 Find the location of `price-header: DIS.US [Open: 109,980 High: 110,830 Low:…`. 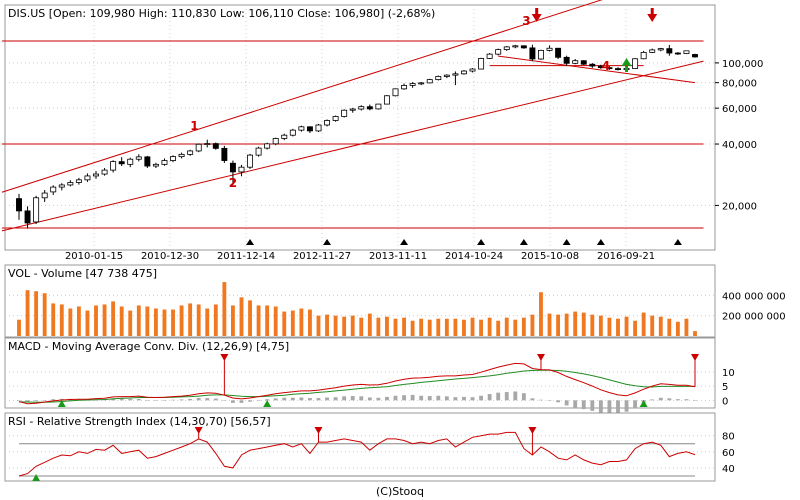

price-header: DIS.US [Open: 109,980 High: 110,830 Low:… is located at coordinates (221, 13).